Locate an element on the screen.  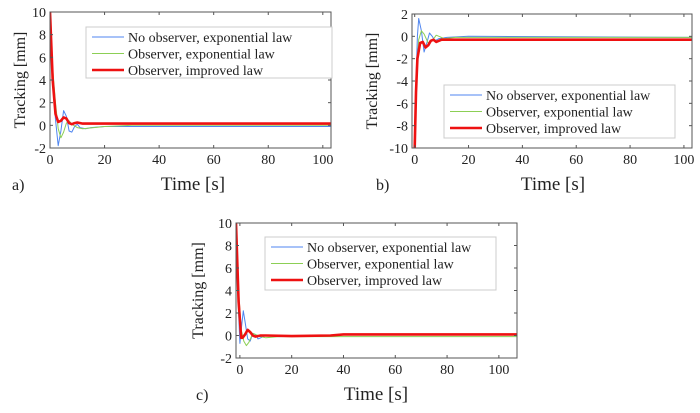
y-tick-label: -4 is located at coordinates (402, 82).